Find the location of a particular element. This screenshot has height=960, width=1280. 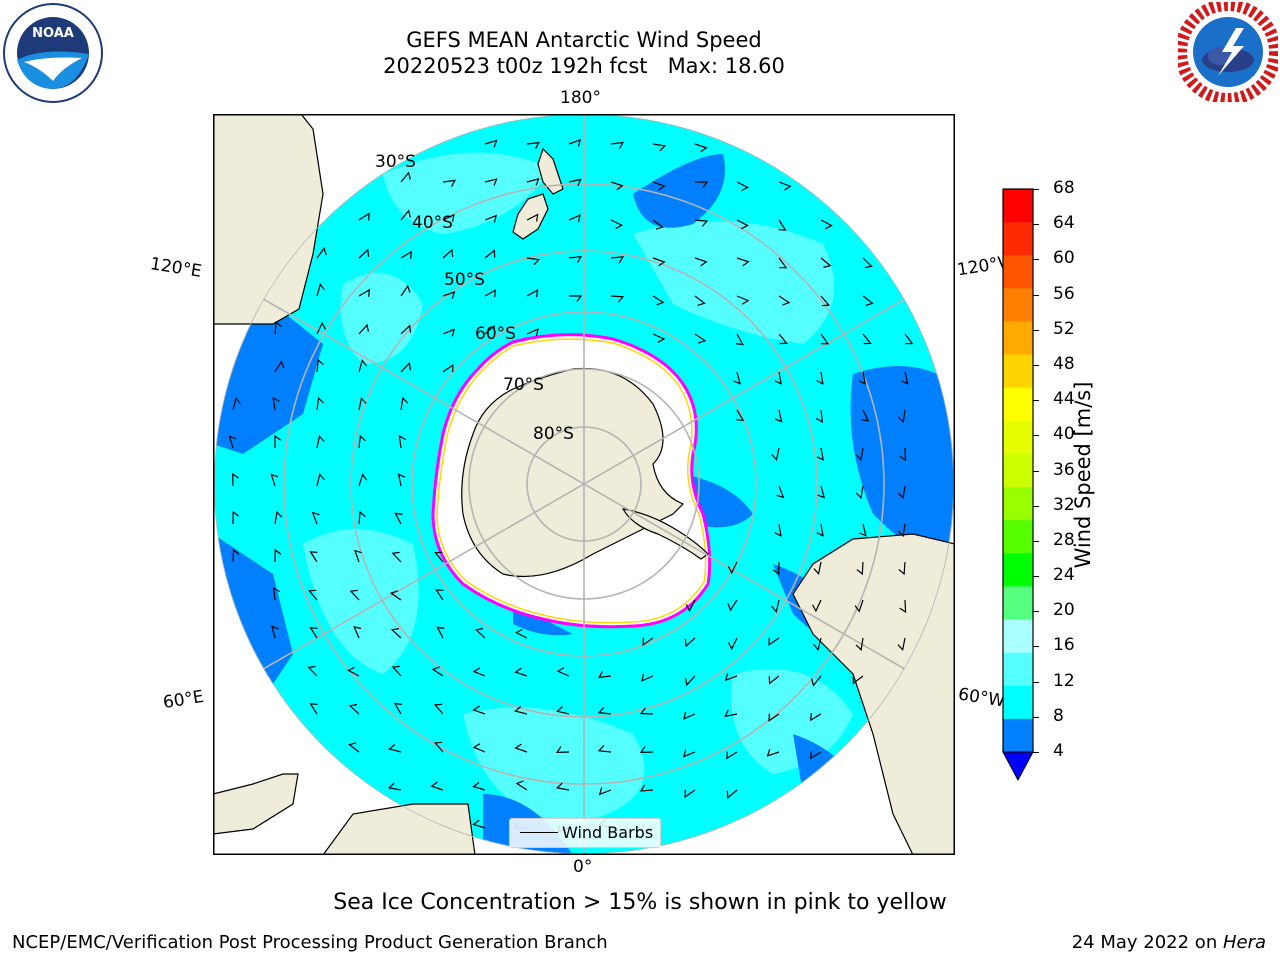

colorbar-tick-label: 4 is located at coordinates (1058, 751).